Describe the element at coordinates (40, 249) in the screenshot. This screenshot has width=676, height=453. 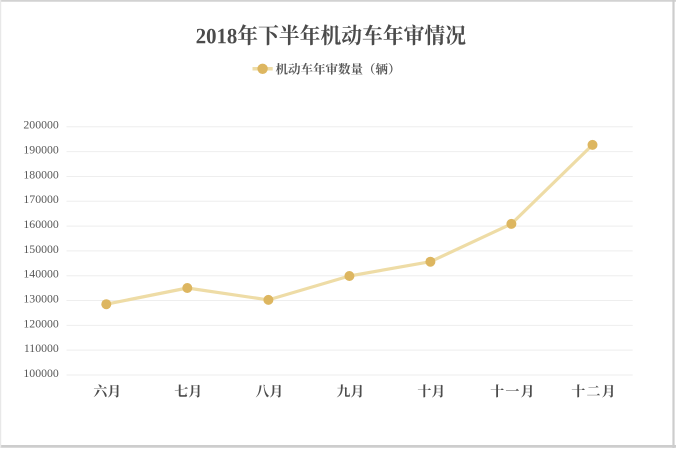
I see `svg-text: 150000` at that location.